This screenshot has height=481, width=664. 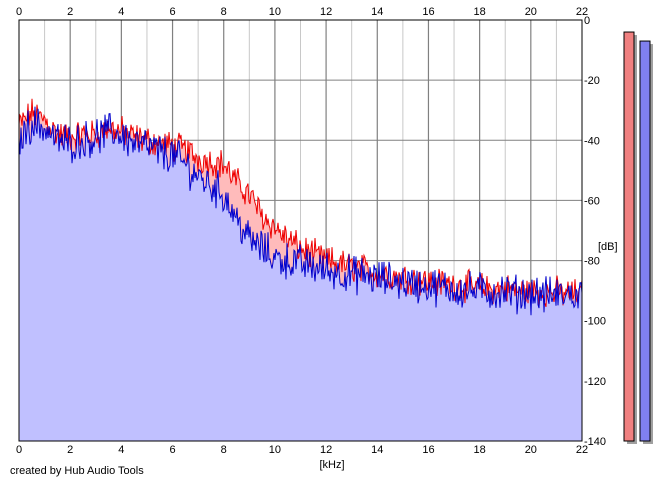 What do you see at coordinates (531, 450) in the screenshot?
I see `x-tick-label-bottom: 20` at bounding box center [531, 450].